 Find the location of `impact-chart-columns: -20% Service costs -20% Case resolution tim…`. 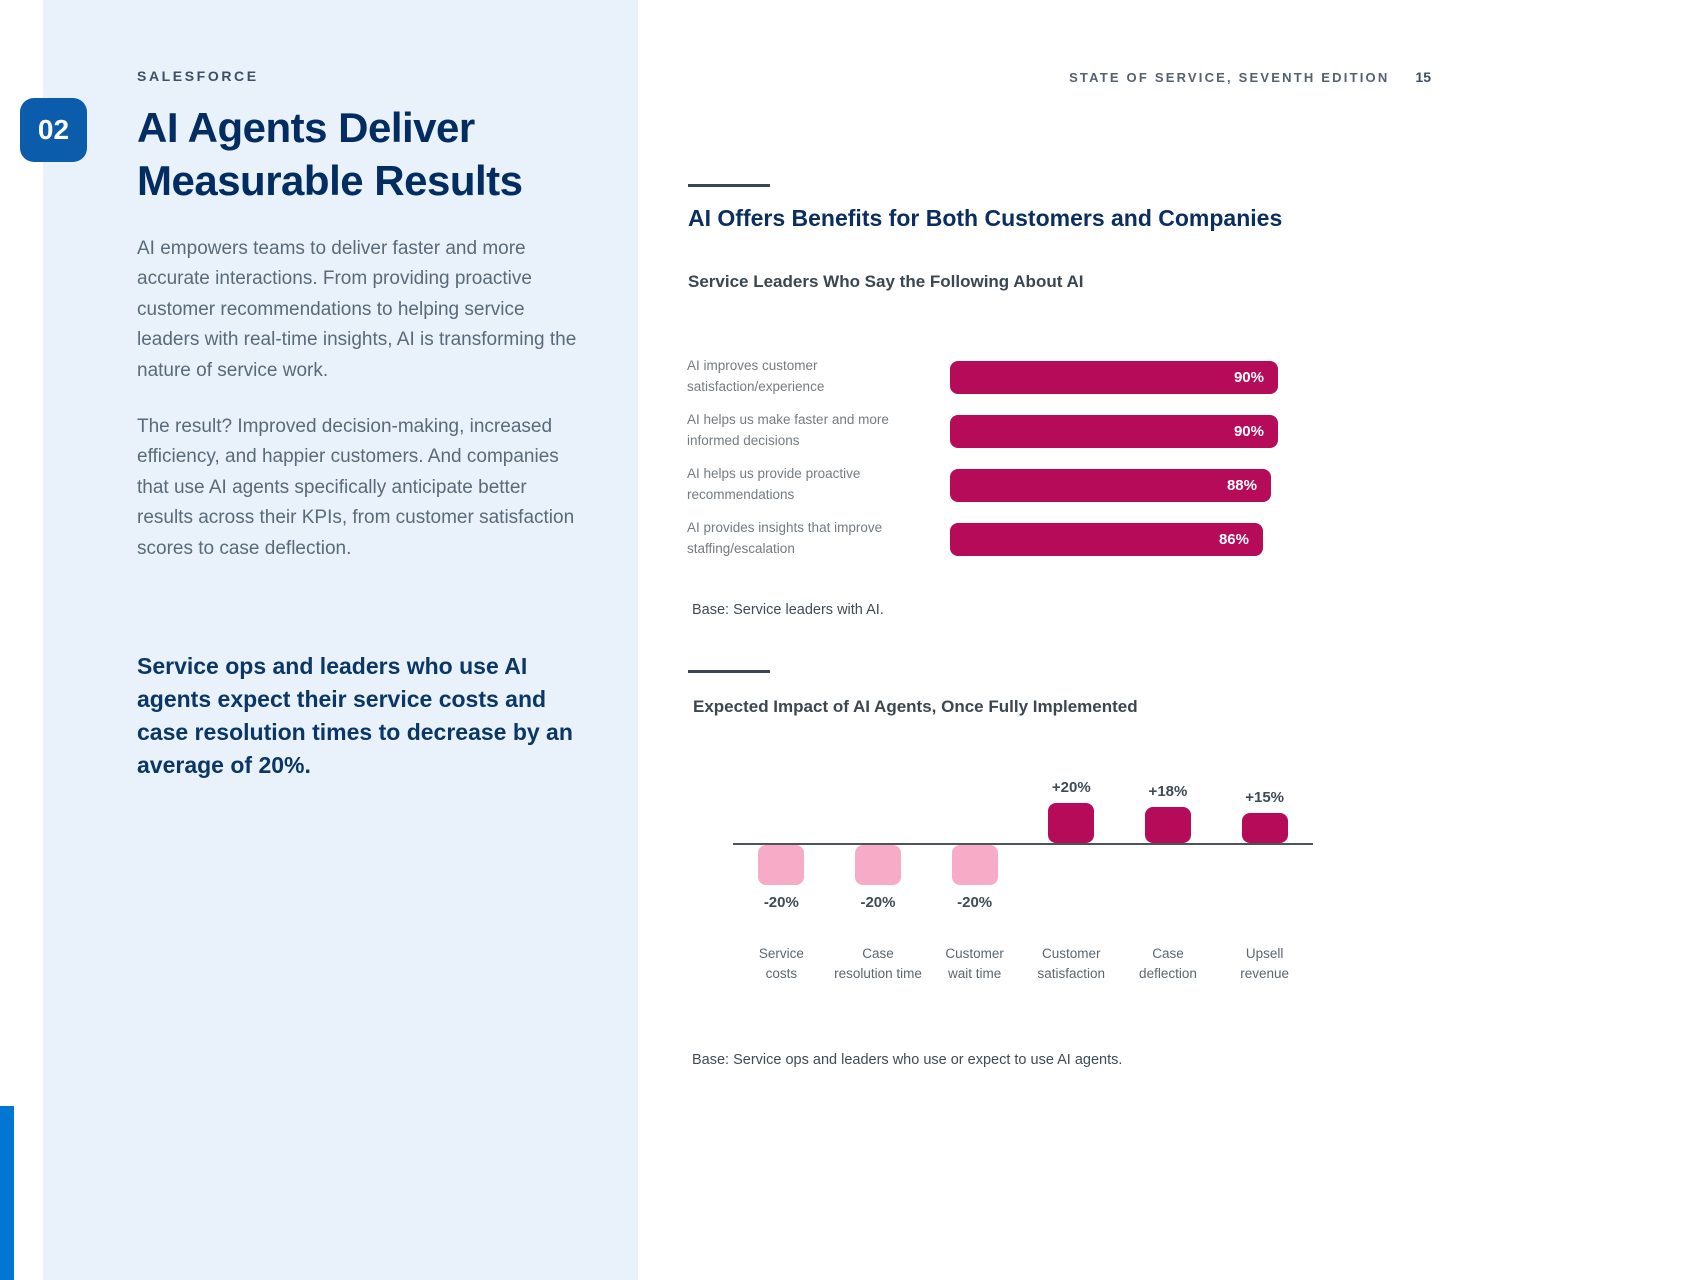

impact-chart-columns: -20% Service costs -20% Case resolution tim… is located at coordinates (1023, 909).